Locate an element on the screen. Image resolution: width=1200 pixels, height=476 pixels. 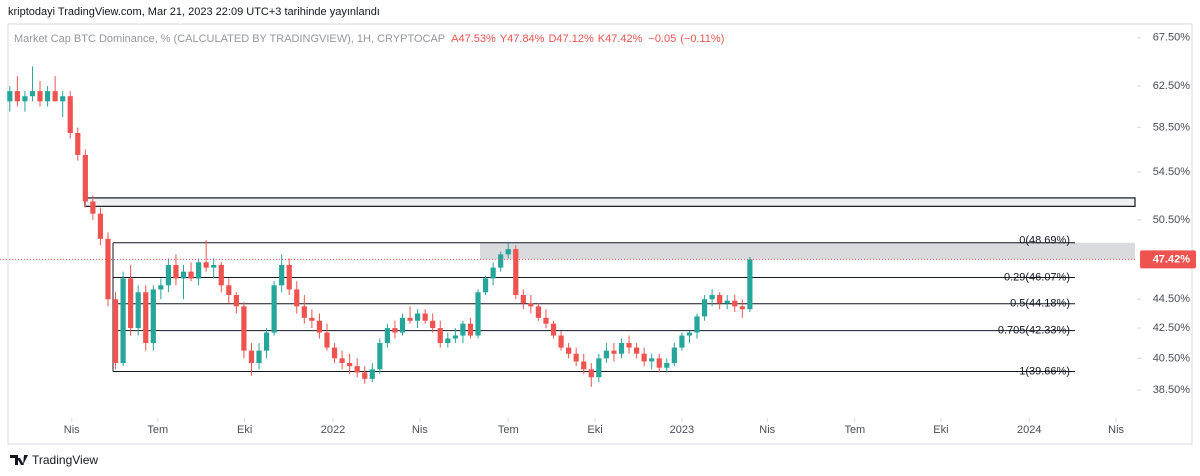
ohlc-value: D47.12% is located at coordinates (570, 39).